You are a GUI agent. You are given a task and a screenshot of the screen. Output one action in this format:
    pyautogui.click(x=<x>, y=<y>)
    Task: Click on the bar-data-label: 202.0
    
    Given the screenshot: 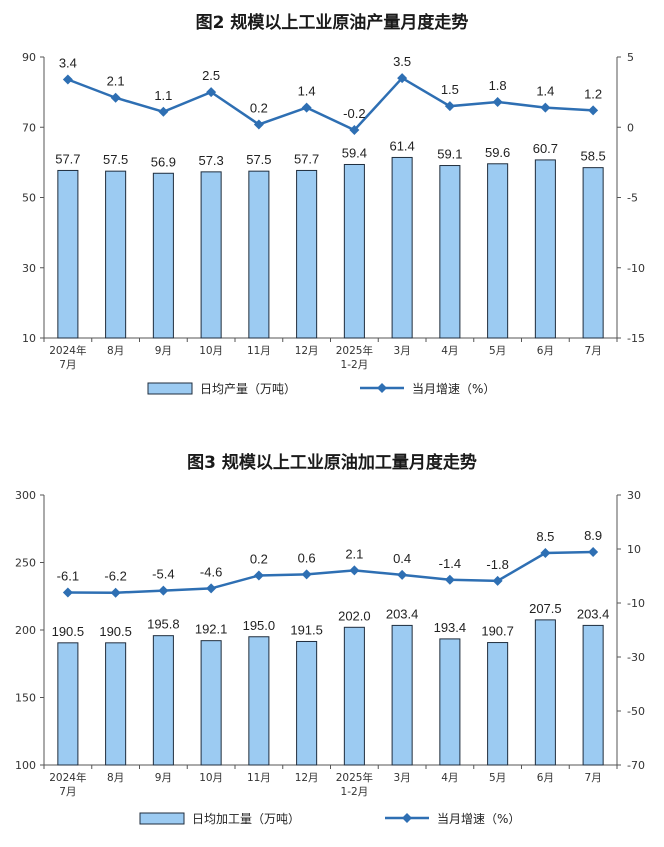 What is the action you would take?
    pyautogui.click(x=354, y=615)
    